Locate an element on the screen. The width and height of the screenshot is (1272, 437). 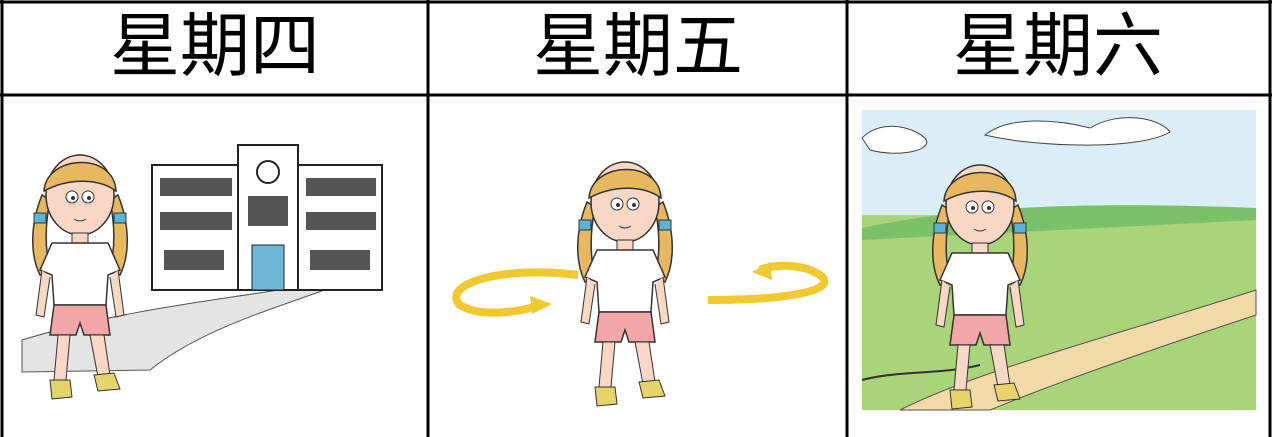
header-cell: 星期五 is located at coordinates (638, 46).